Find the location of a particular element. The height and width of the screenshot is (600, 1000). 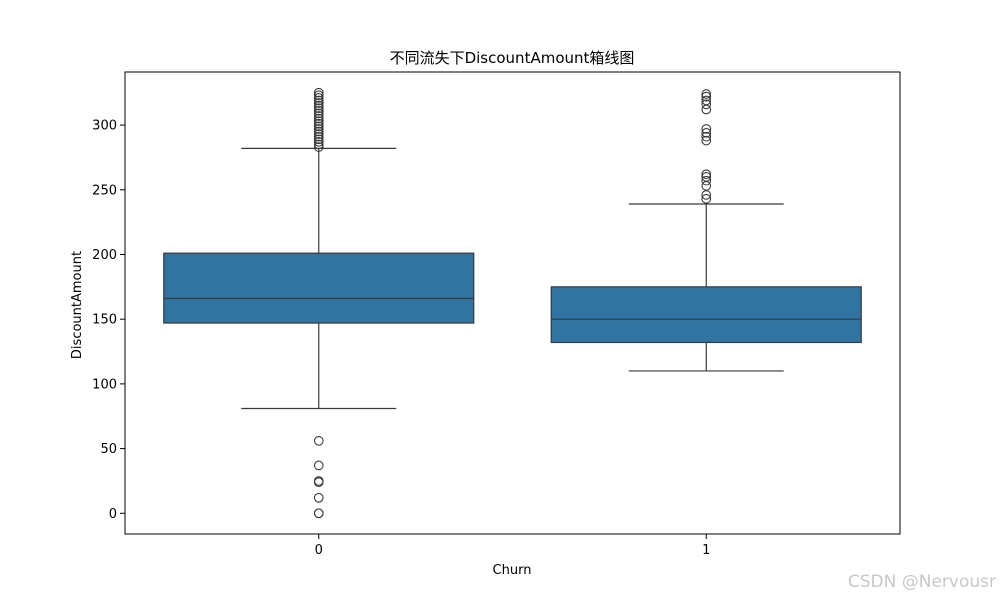

x-tick-label: 0 is located at coordinates (319, 550).